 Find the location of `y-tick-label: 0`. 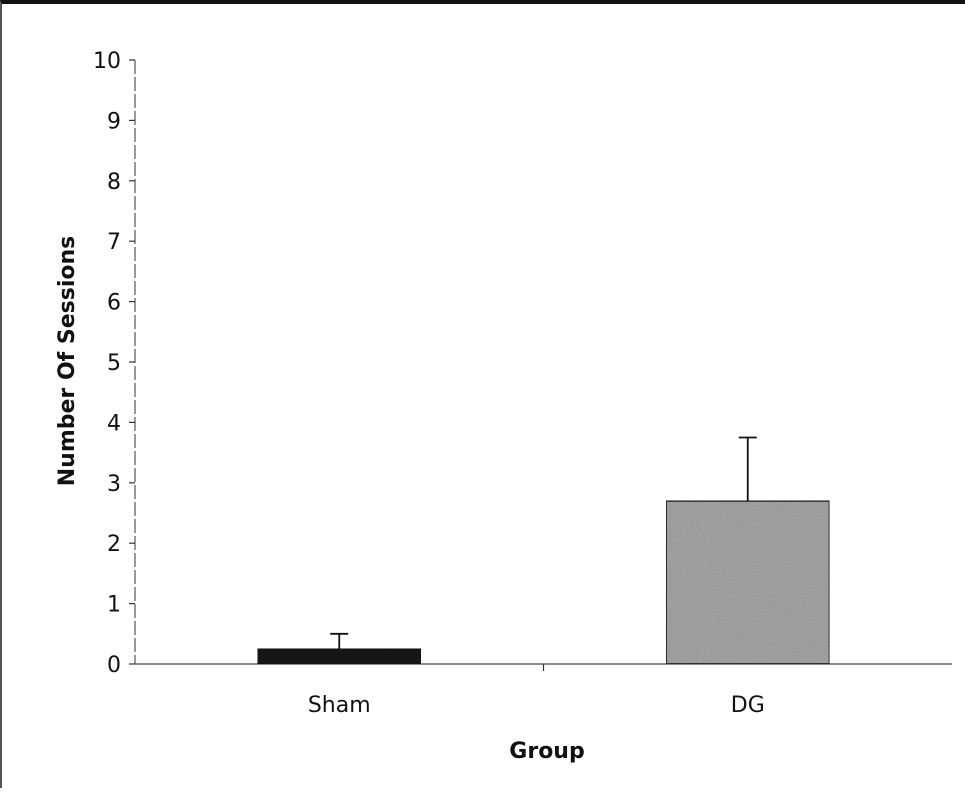

y-tick-label: 0 is located at coordinates (114, 665).